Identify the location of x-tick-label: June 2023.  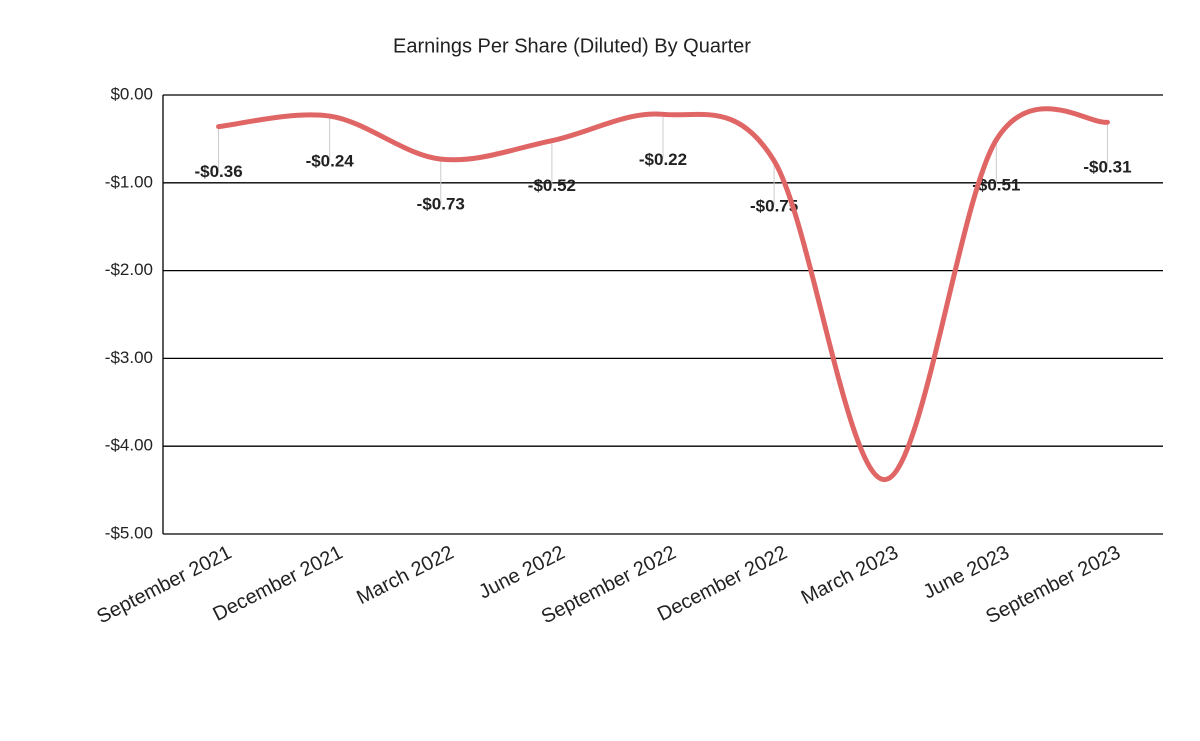
(966, 573).